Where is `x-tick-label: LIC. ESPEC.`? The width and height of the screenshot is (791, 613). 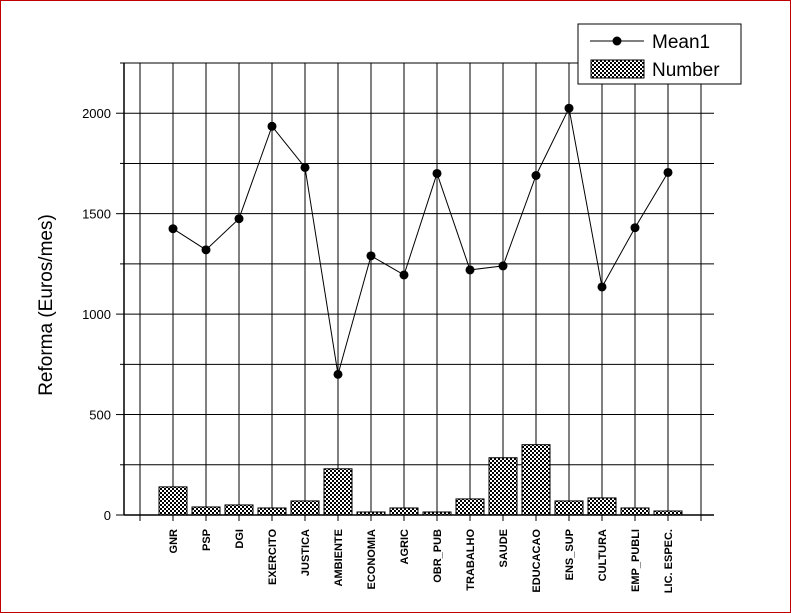
x-tick-label: LIC. ESPEC. is located at coordinates (669, 561).